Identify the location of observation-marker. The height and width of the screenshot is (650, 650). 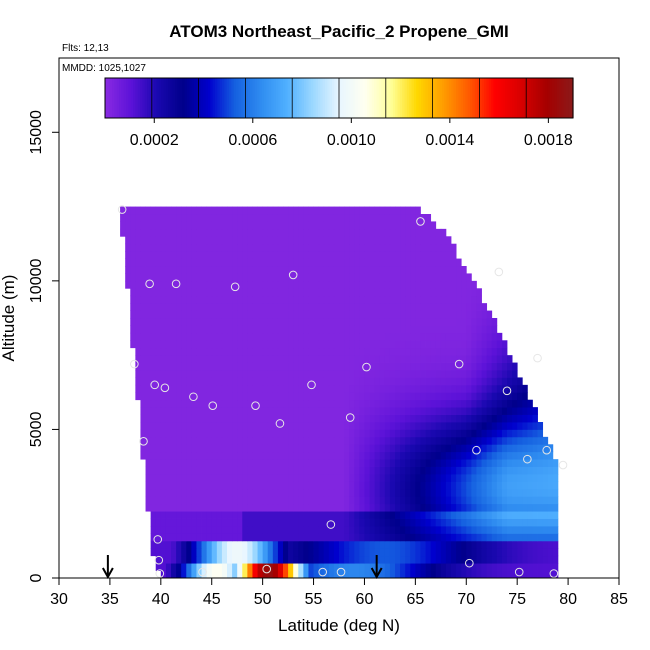
(159, 560).